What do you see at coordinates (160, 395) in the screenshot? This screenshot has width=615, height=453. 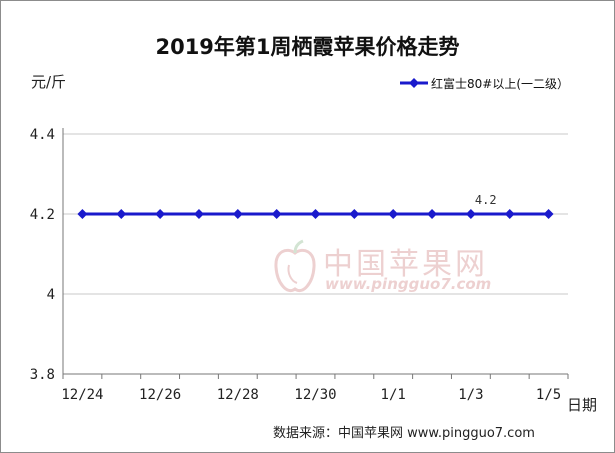 I see `x-tick-label: 12/26` at bounding box center [160, 395].